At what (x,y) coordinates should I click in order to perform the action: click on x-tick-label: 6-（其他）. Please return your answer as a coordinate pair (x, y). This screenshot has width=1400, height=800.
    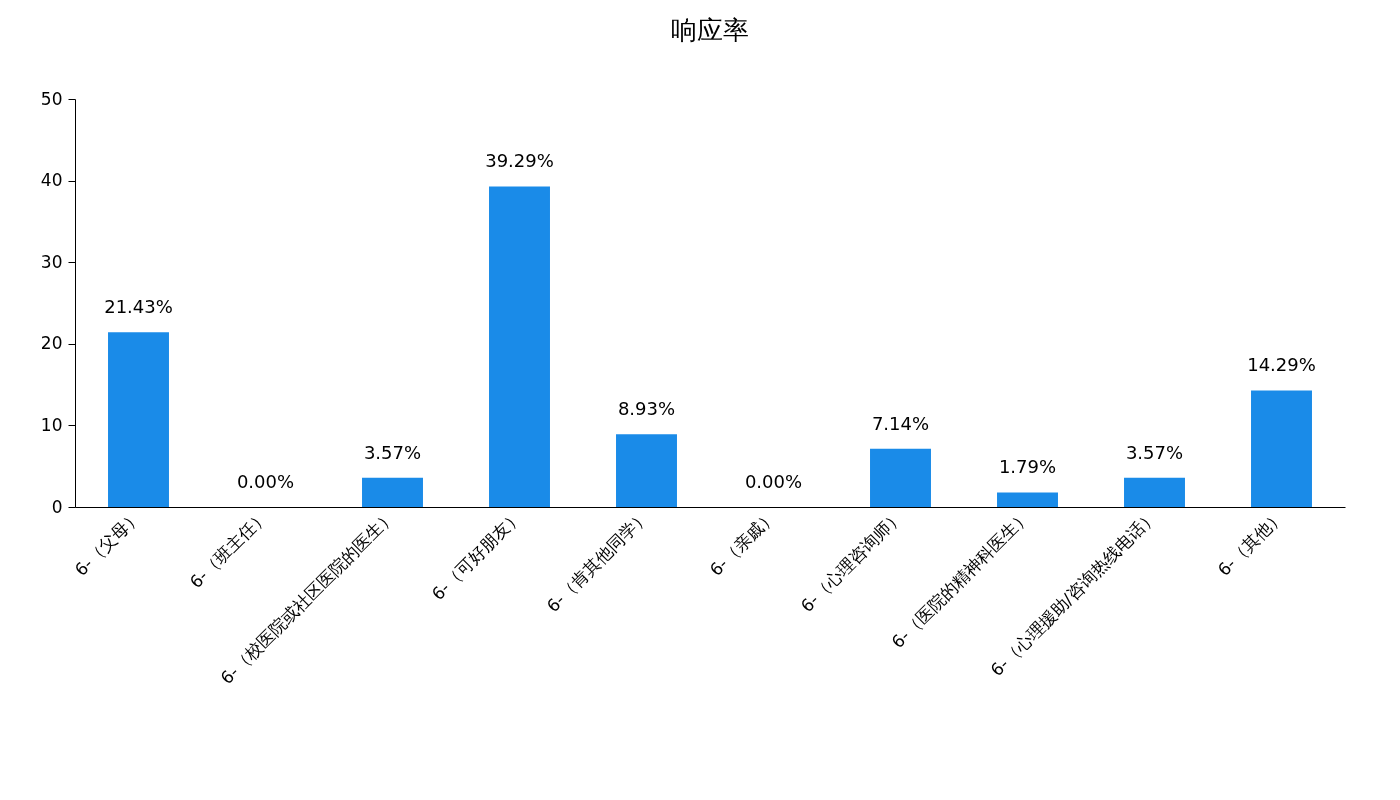
    Looking at the image, I should click on (1250, 542).